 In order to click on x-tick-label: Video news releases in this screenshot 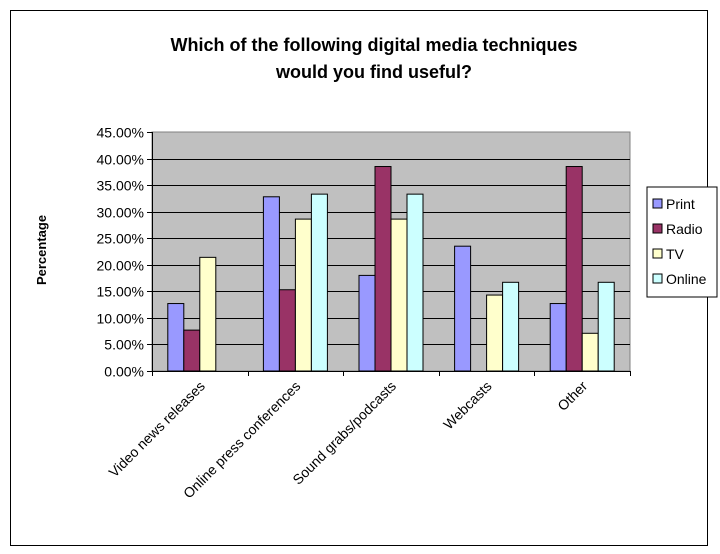, I will do `click(156, 429)`.